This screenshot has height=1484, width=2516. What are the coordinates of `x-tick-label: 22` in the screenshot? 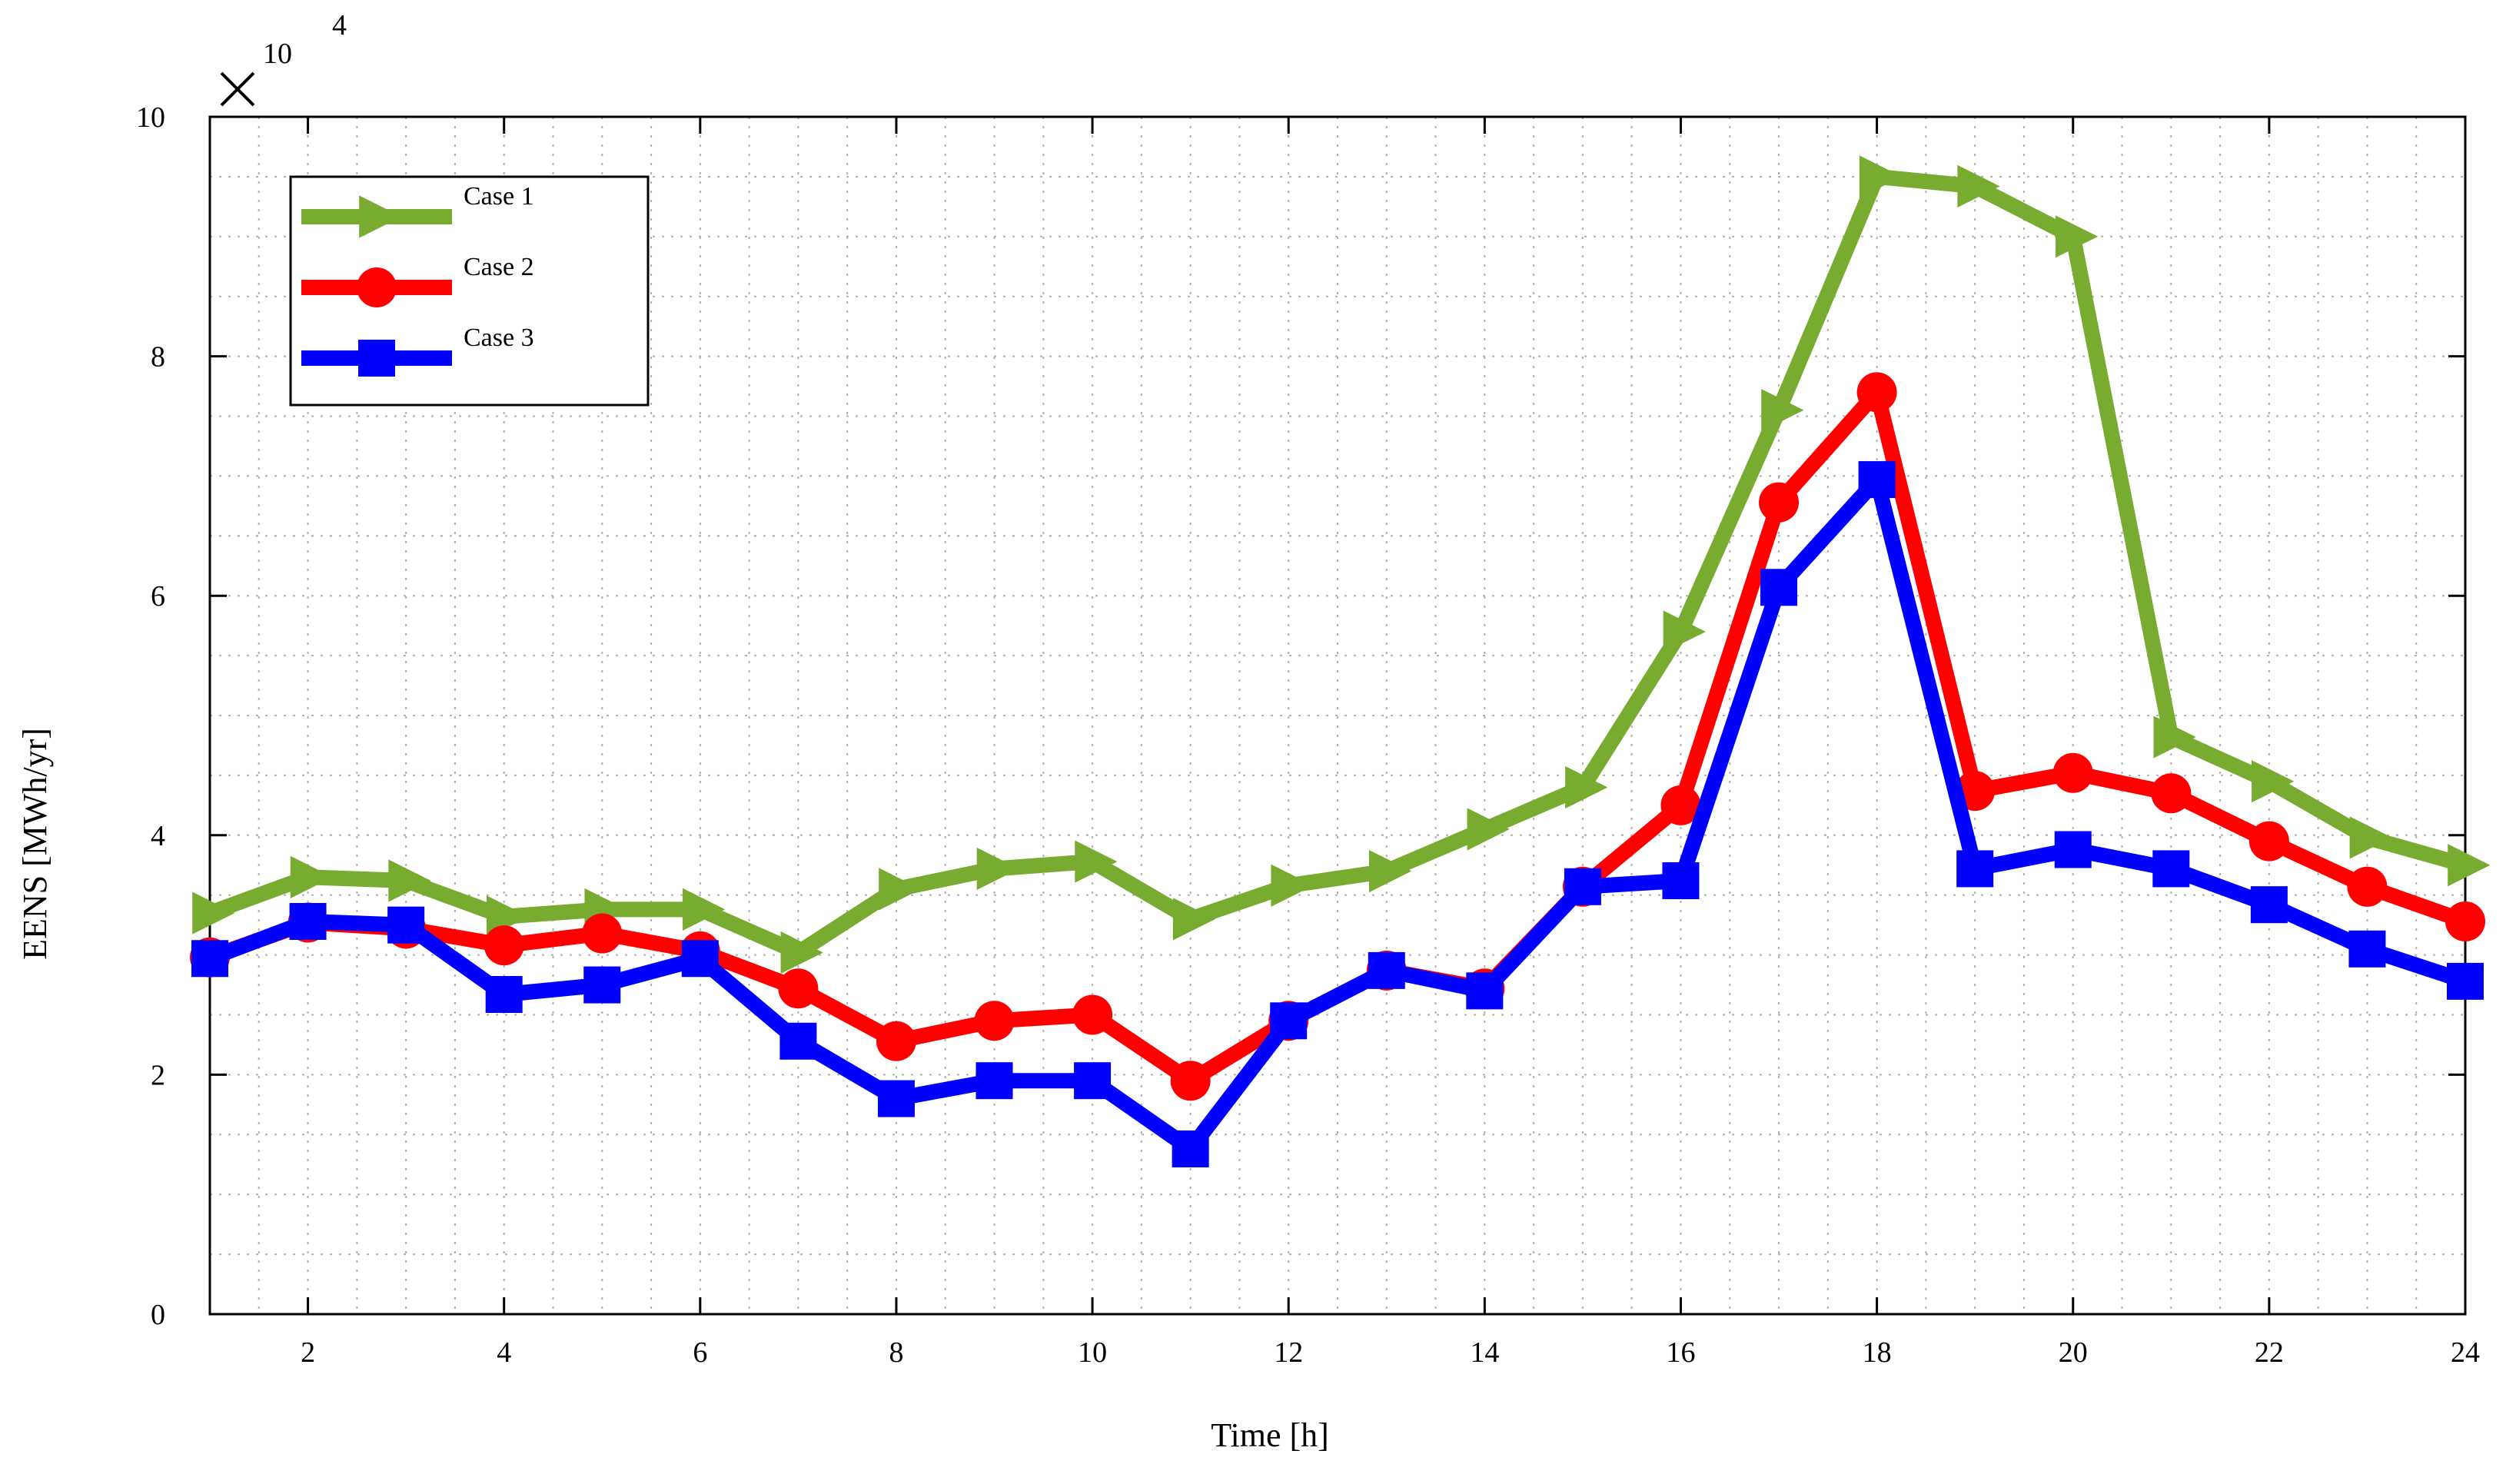 It's located at (2269, 1352).